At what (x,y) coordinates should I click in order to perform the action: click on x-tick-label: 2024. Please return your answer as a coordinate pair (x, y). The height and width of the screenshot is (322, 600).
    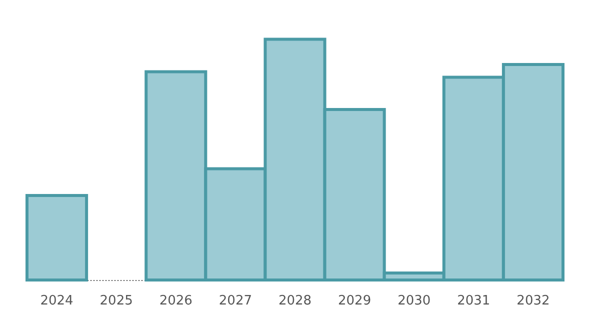
    Looking at the image, I should click on (57, 301).